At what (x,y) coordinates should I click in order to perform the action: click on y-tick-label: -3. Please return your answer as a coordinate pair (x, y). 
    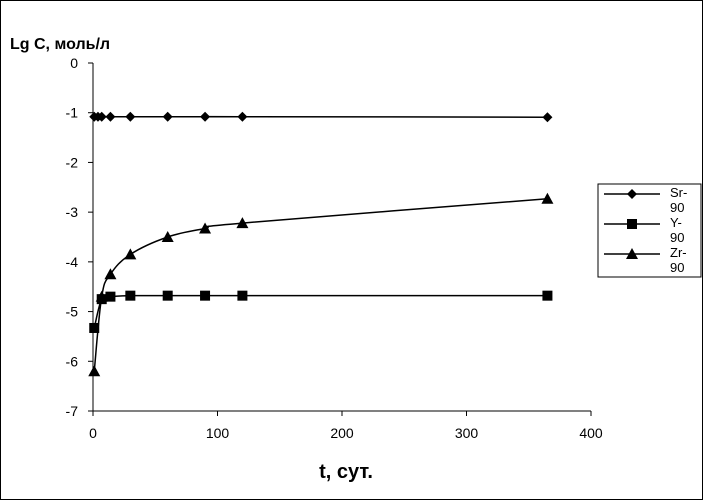
    Looking at the image, I should click on (72, 212).